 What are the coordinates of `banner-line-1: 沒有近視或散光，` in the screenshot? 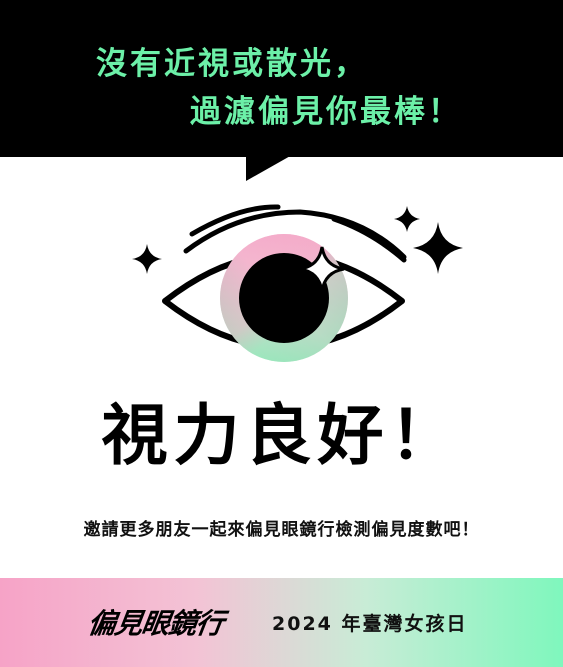 It's located at (232, 64).